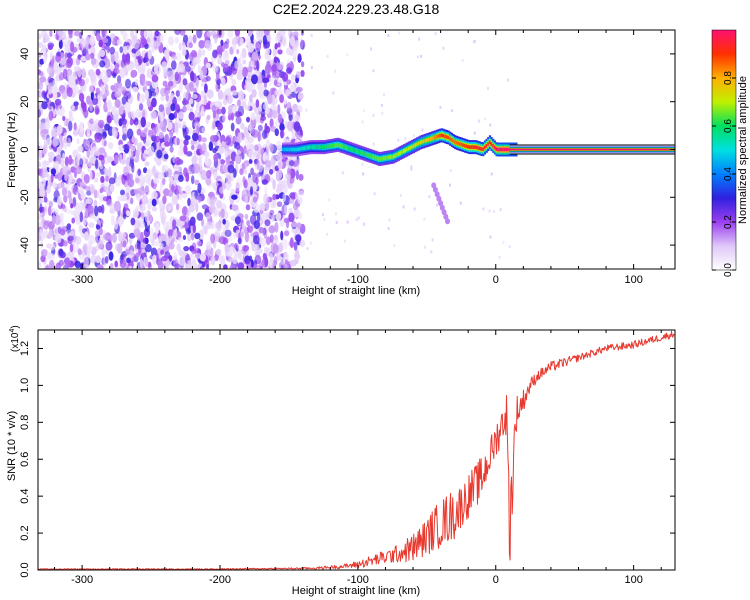 The image size is (750, 600). I want to click on y-tick-label: 20, so click(25, 102).